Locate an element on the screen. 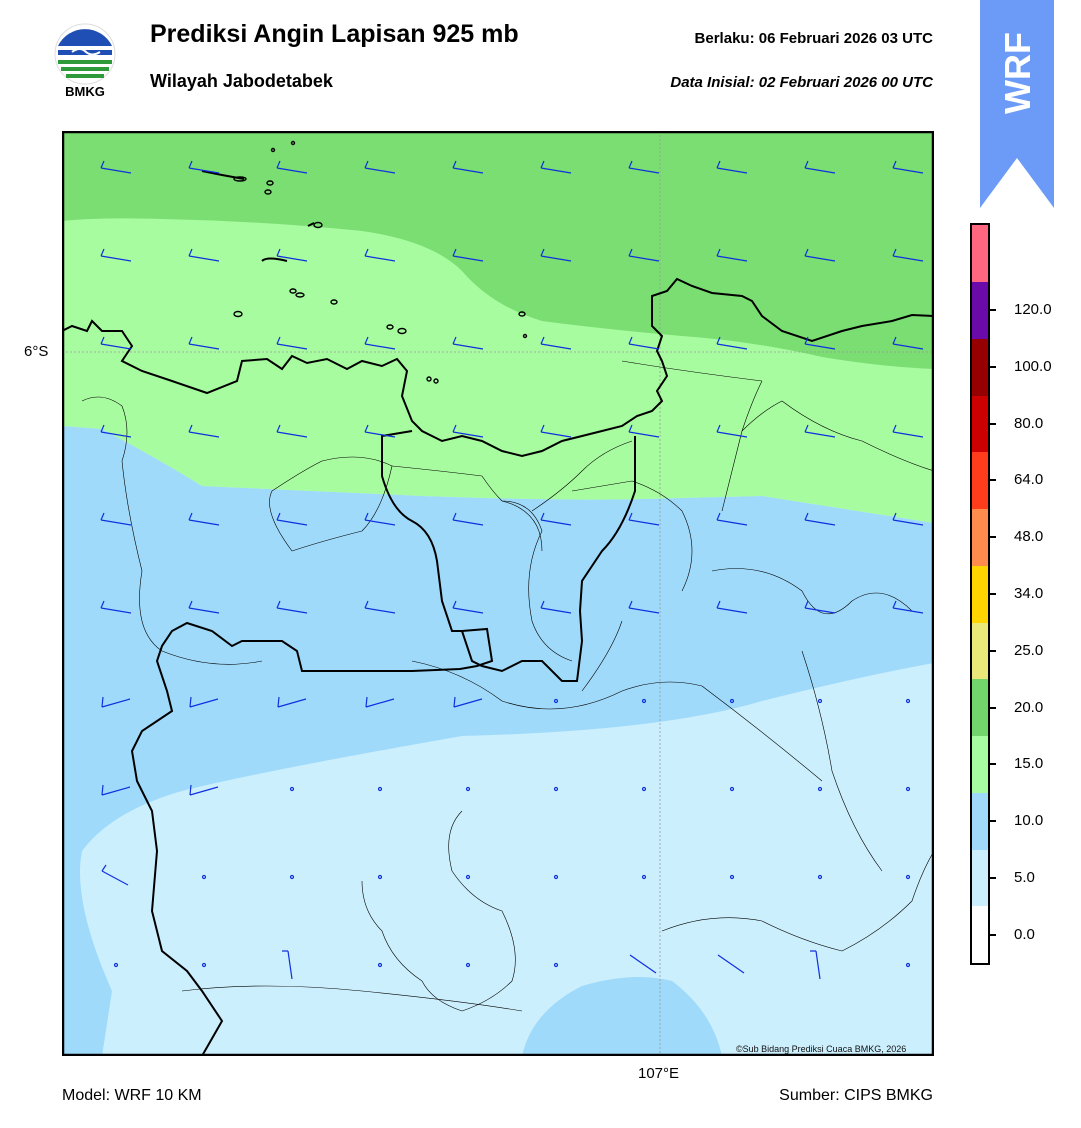 This screenshot has width=1081, height=1128. colorbar-tick-label: 64.0 is located at coordinates (1029, 480).